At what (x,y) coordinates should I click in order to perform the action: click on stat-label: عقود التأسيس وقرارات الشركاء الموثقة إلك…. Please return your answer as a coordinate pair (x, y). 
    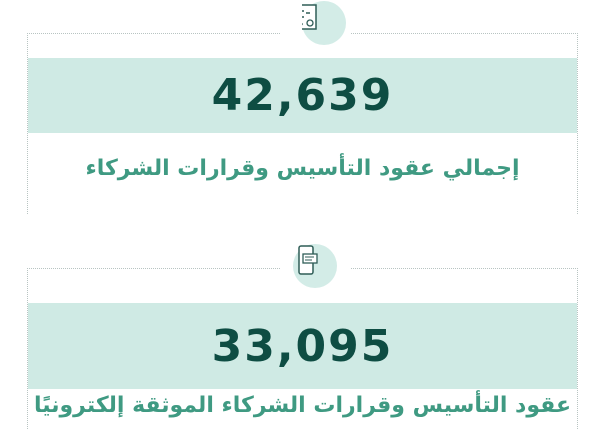
    Looking at the image, I should click on (302, 405).